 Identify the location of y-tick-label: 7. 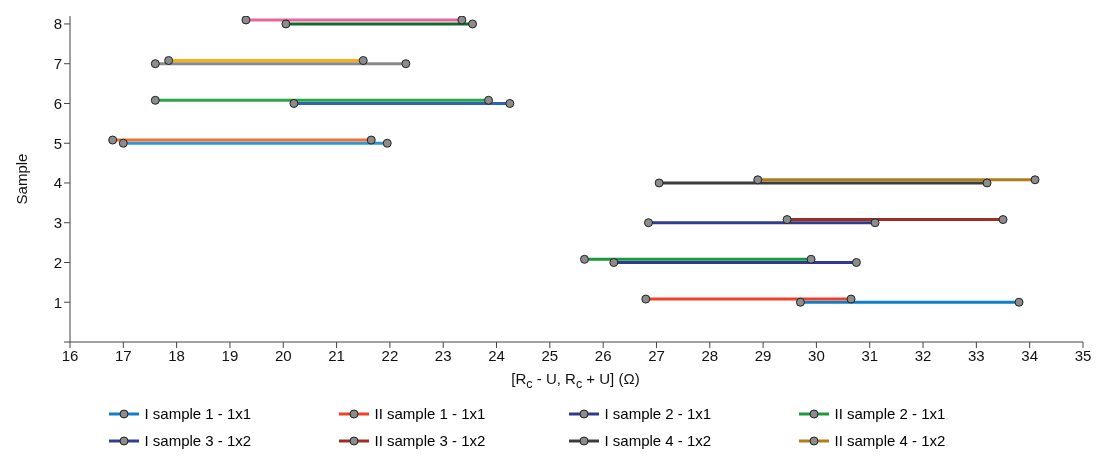
(57, 64).